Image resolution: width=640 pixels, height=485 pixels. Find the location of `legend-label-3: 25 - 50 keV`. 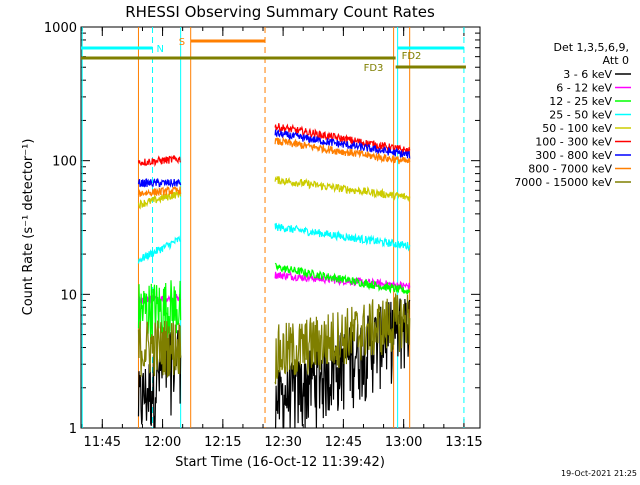

legend-label-3: 25 - 50 keV is located at coordinates (580, 115).